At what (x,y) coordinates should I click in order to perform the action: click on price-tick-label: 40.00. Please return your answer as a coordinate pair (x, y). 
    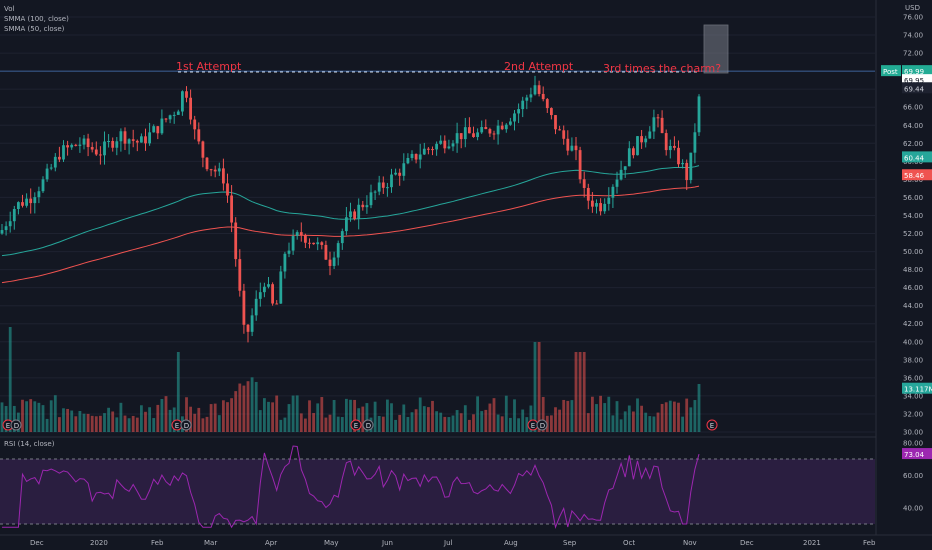
    Looking at the image, I should click on (913, 342).